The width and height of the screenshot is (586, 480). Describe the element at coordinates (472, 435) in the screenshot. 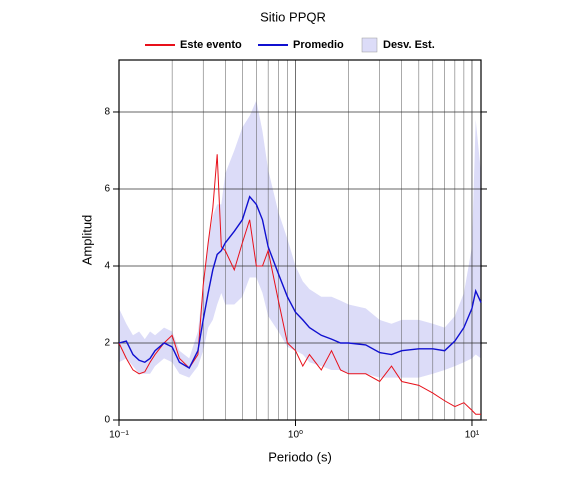

I see `x-tick-label: 10¹` at that location.